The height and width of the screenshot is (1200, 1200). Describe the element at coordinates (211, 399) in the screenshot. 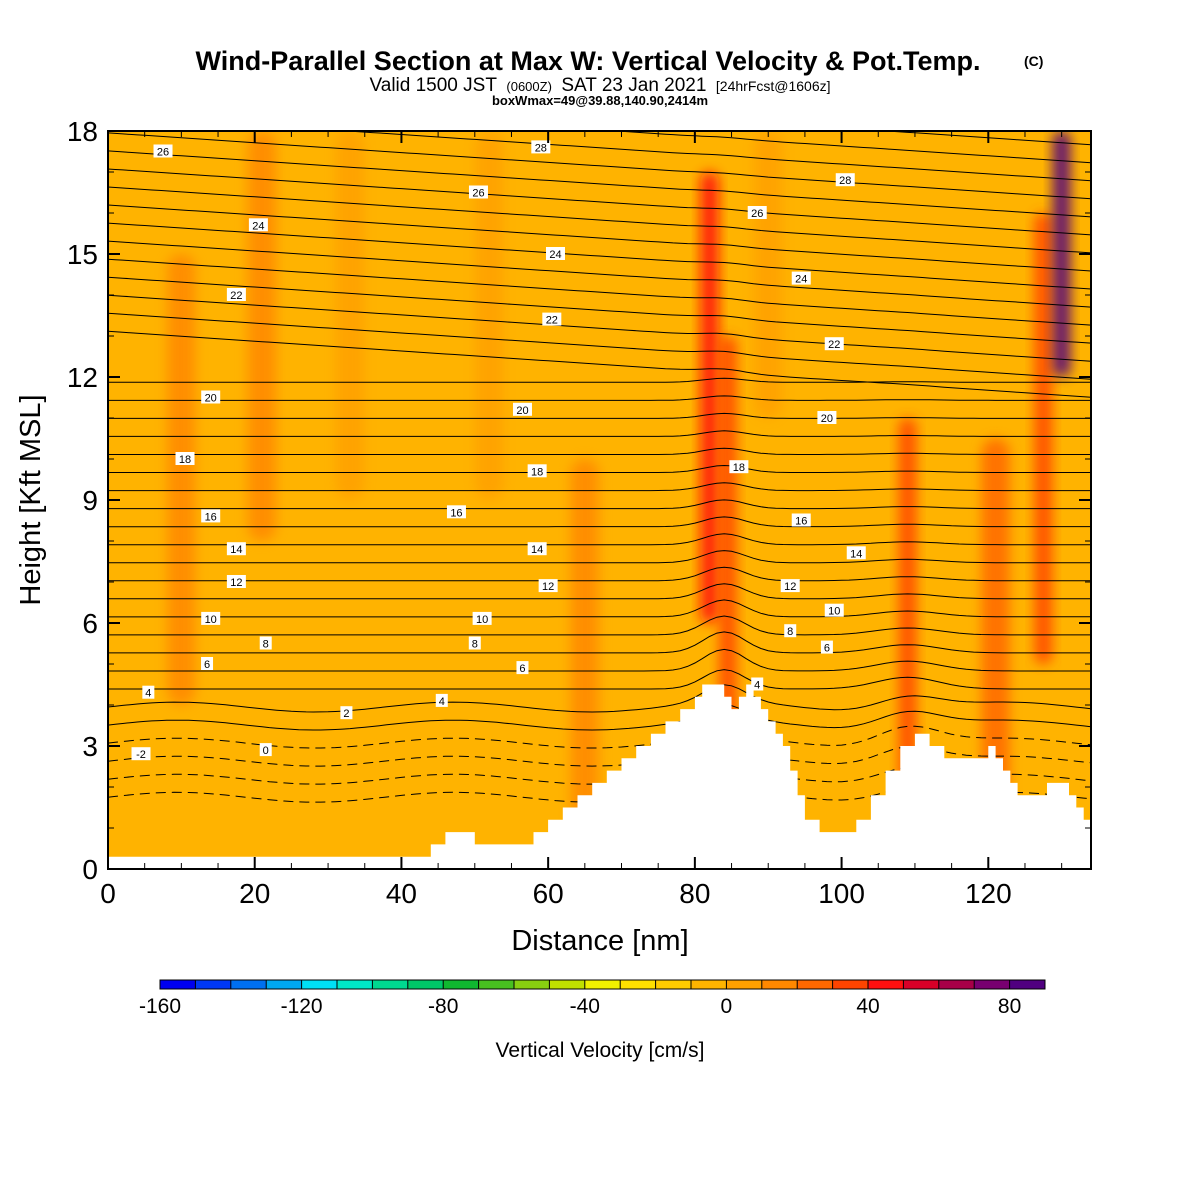

I see `isentrope-label-text: 20` at that location.